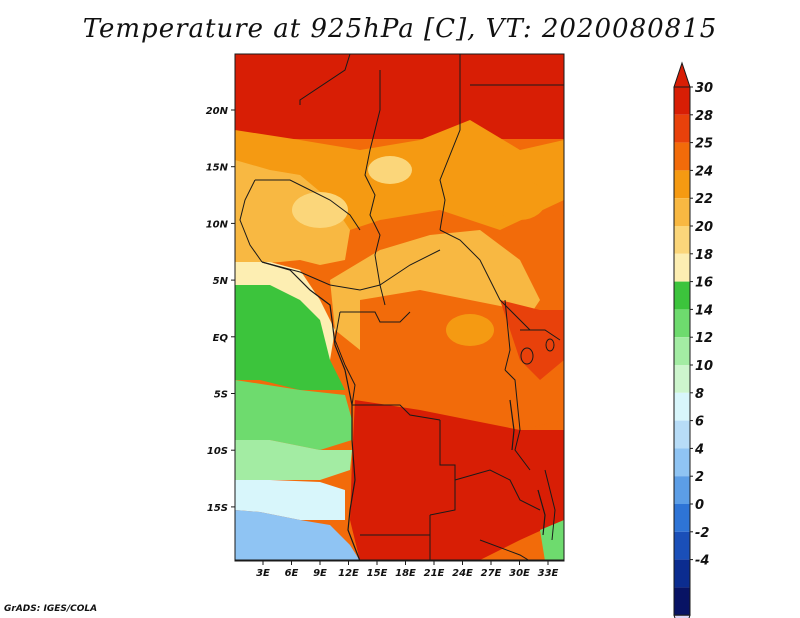 This screenshot has width=800, height=618. I want to click on lon-label: 9E, so click(320, 573).